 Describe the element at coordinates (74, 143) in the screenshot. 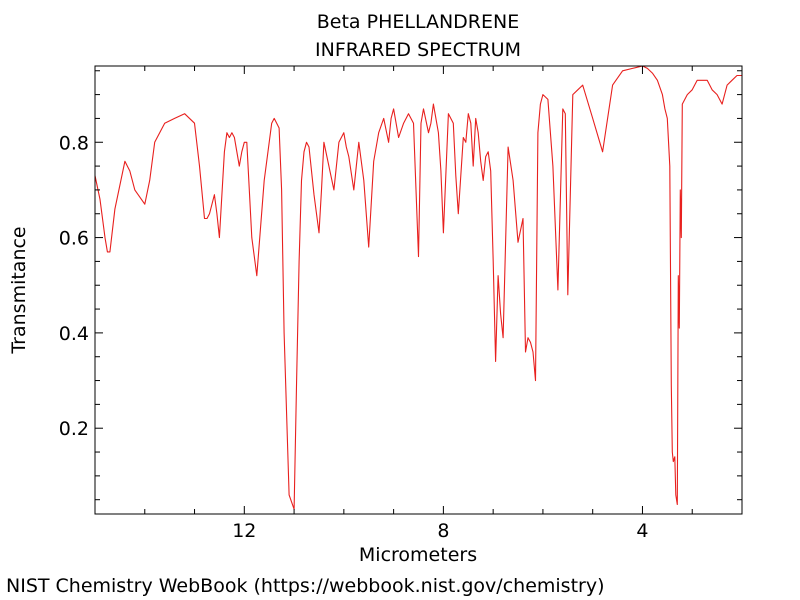

I see `y-tick-label: 0.8` at that location.